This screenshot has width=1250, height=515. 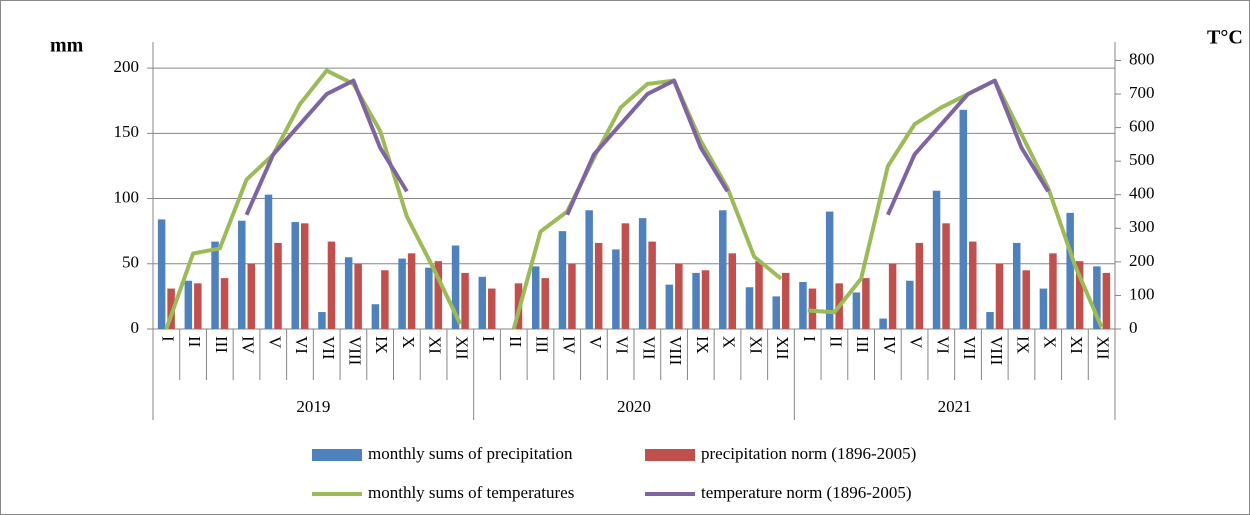 I want to click on group-label: 2019, so click(x=313, y=406).